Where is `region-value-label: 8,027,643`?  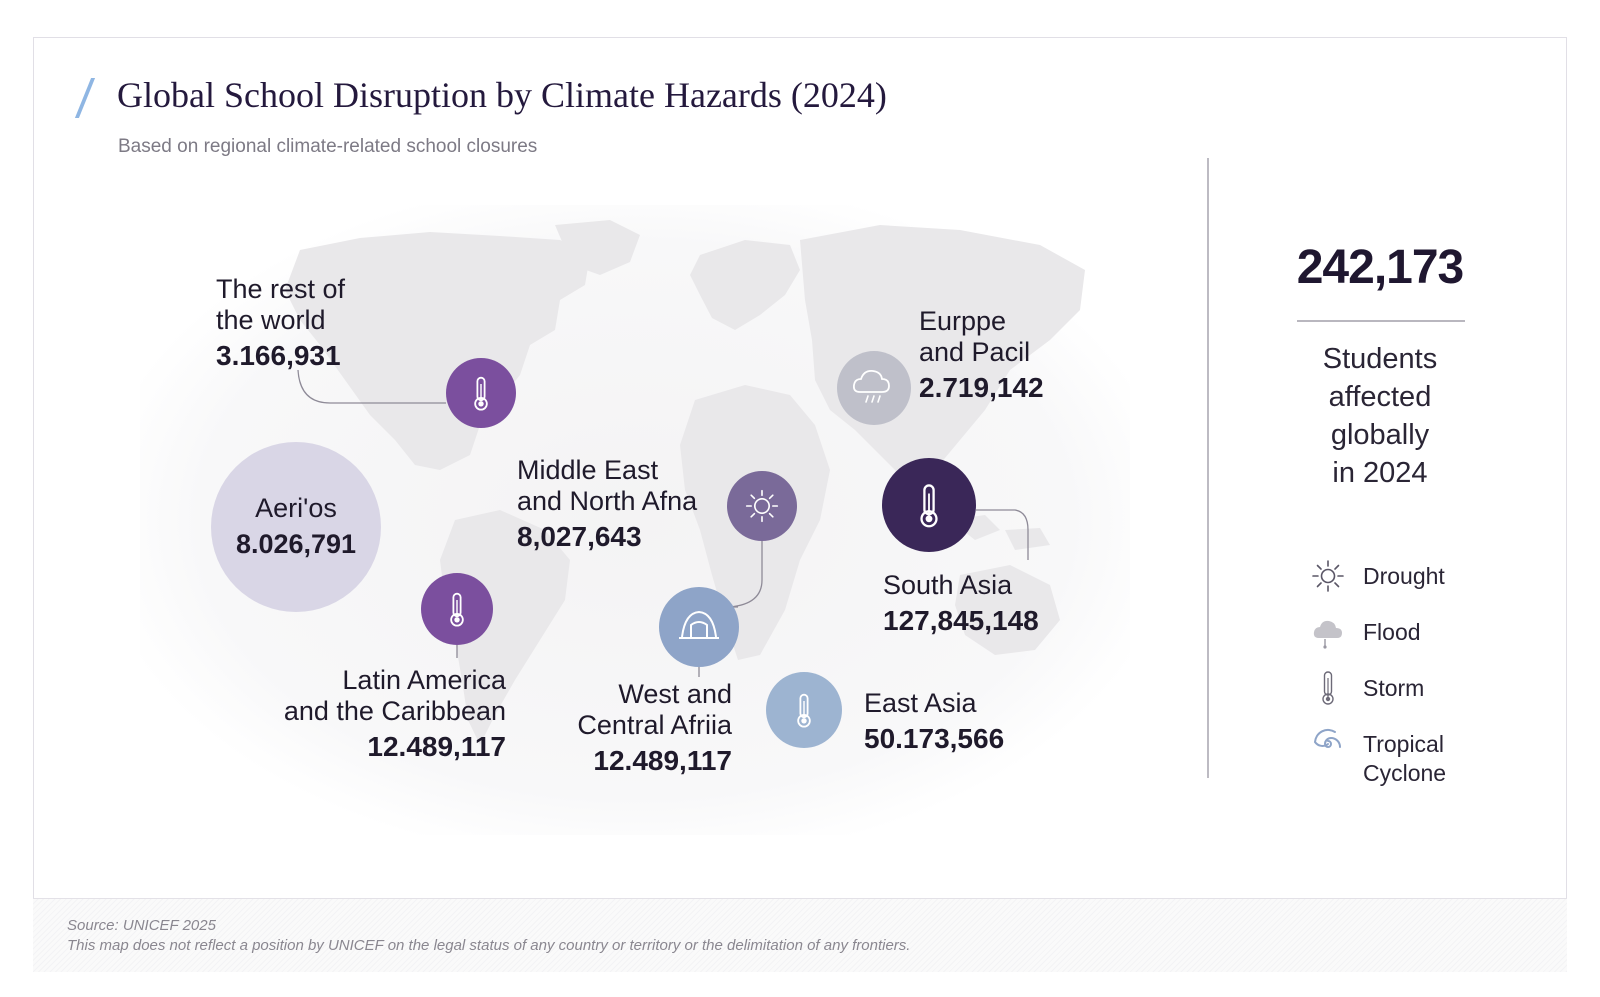
region-value-label: 8,027,643 is located at coordinates (579, 536).